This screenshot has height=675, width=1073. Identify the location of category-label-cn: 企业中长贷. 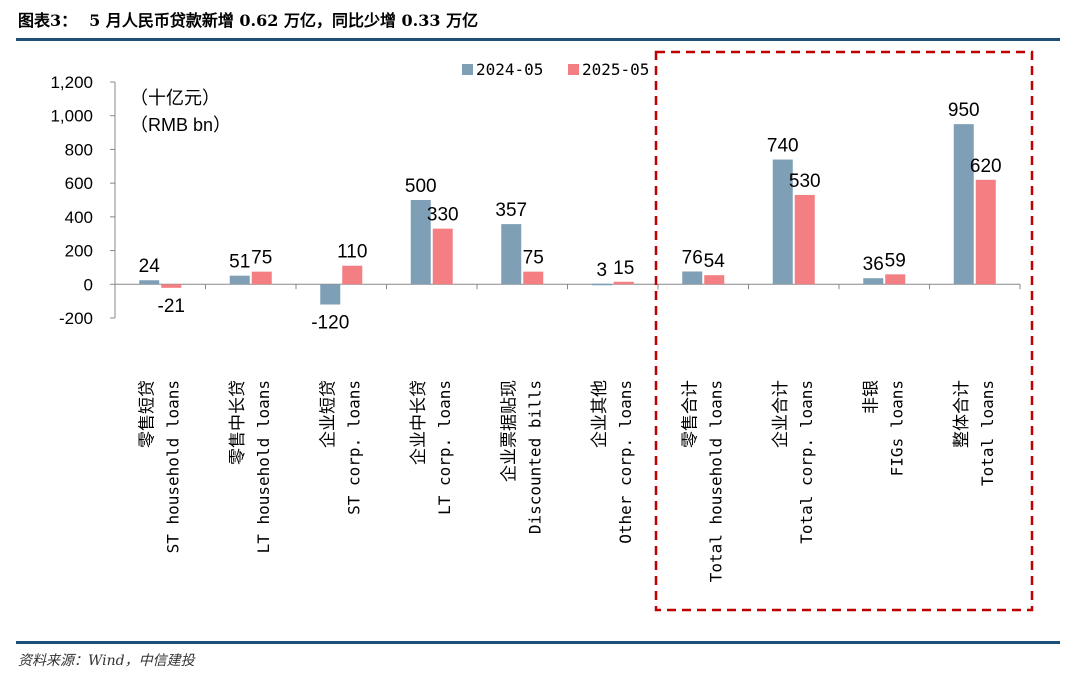
(419, 422).